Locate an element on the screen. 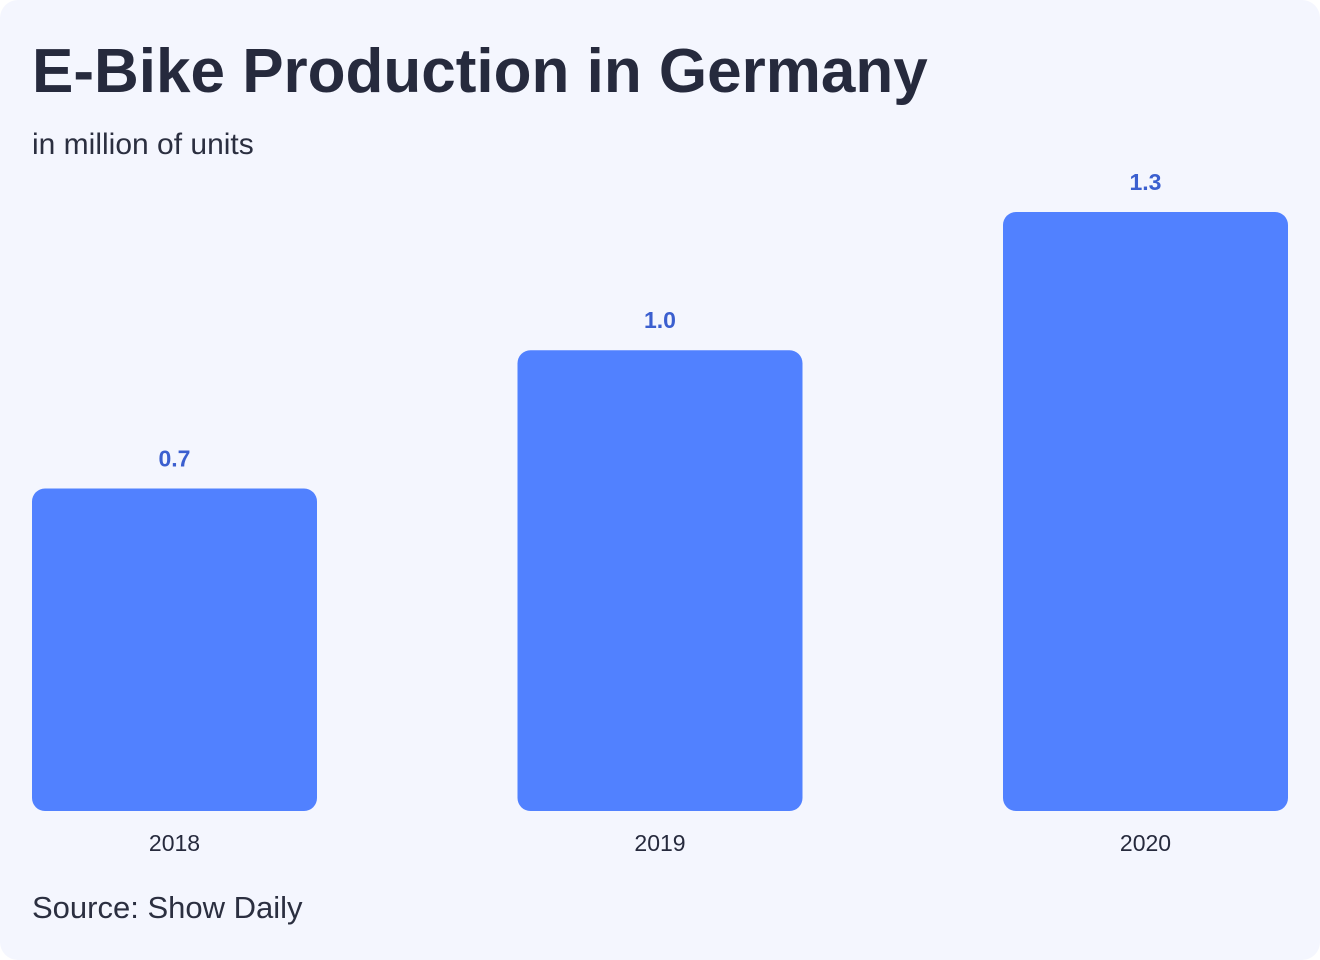 The image size is (1320, 960). chart-title: E-Bike Production in Germany is located at coordinates (480, 71).